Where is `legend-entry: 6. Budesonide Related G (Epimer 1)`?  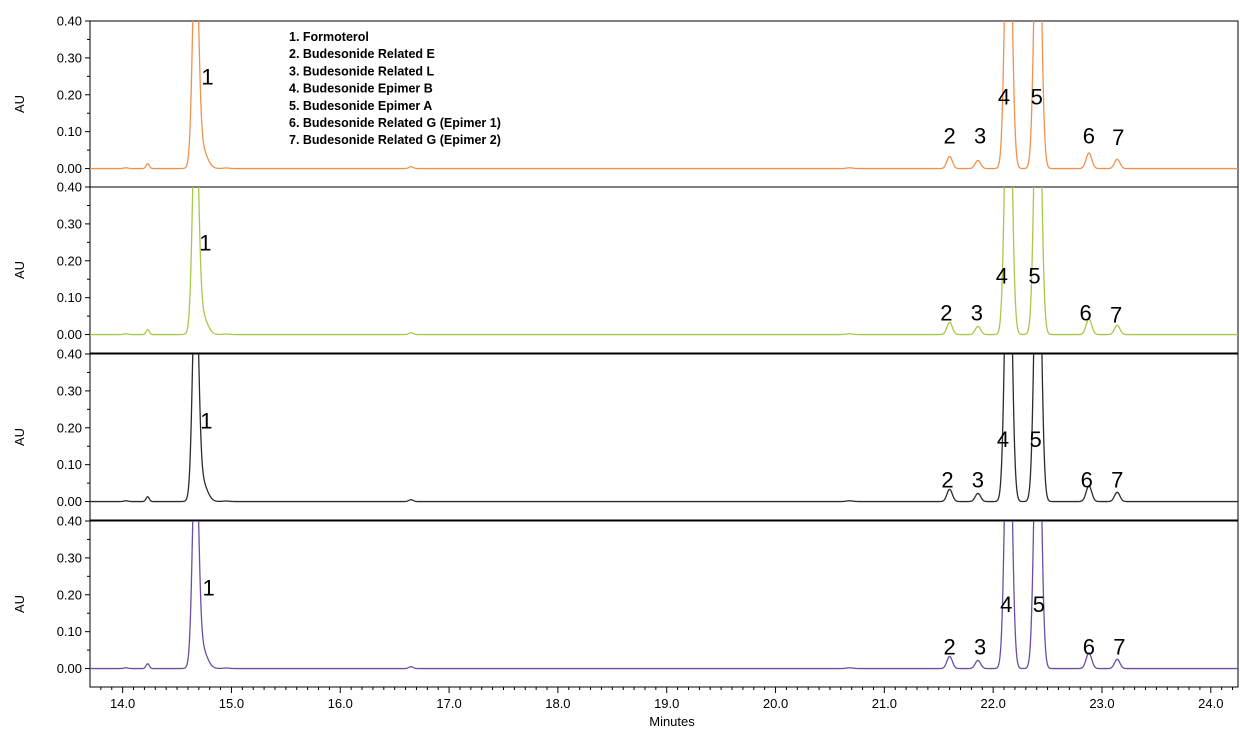 legend-entry: 6. Budesonide Related G (Epimer 1) is located at coordinates (395, 123).